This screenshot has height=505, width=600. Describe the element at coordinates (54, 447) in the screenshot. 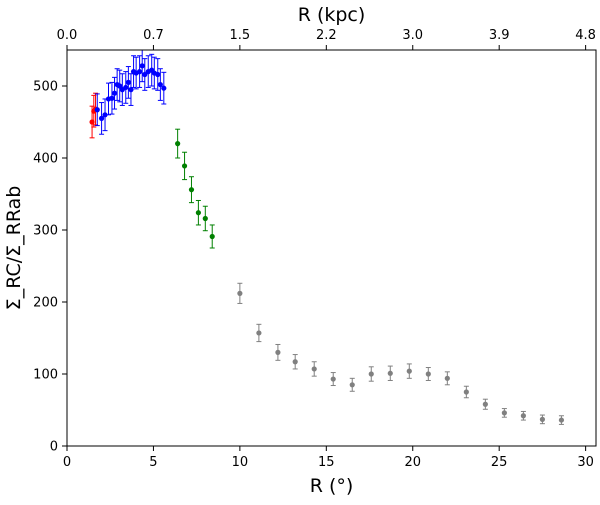

I see `y-tick-label: 0` at that location.